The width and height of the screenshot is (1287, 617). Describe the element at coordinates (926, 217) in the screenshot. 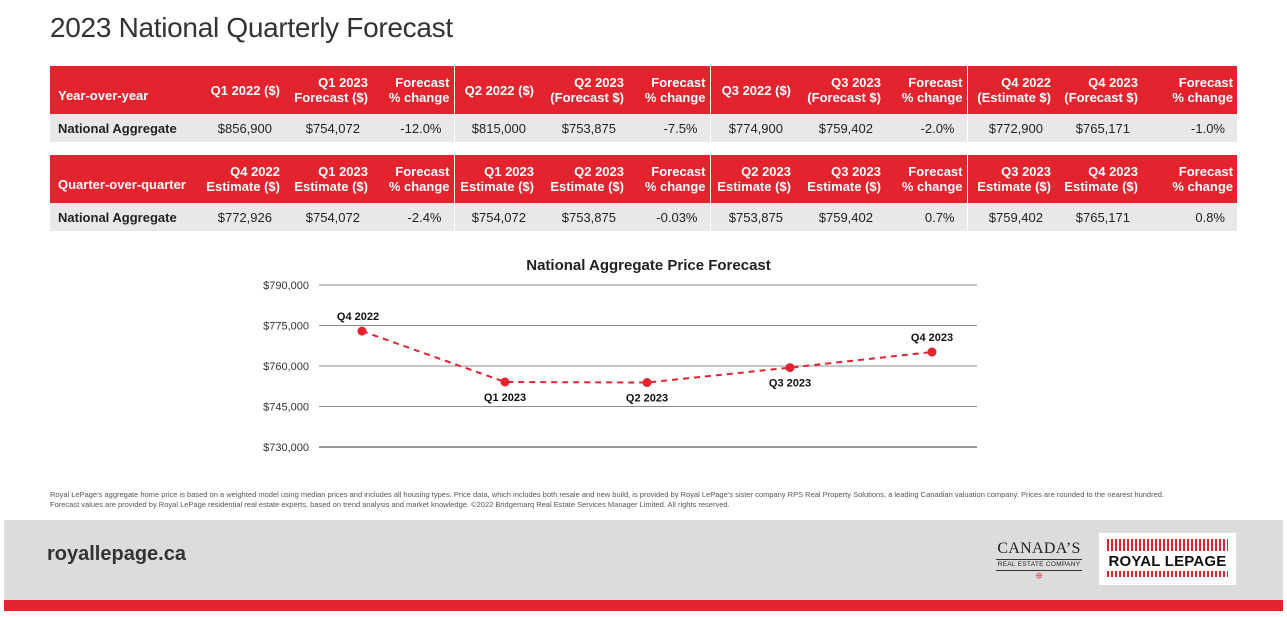

I see `table-cell: 0.7%` at that location.